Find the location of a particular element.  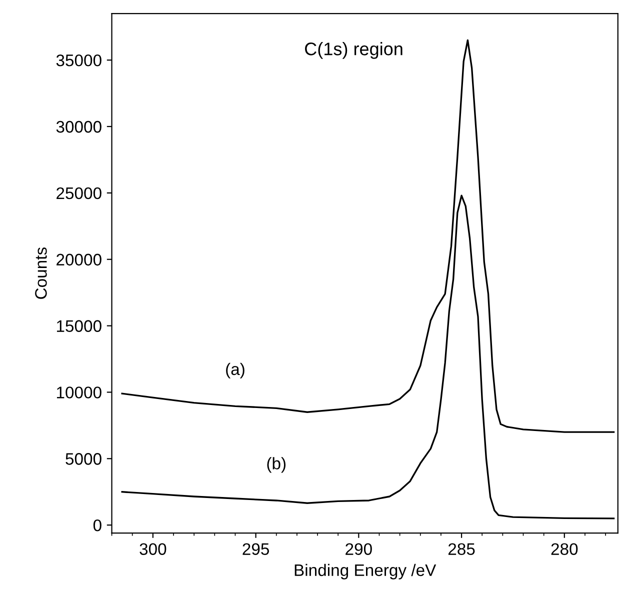

y-tick-label: 25000 is located at coordinates (79, 193).